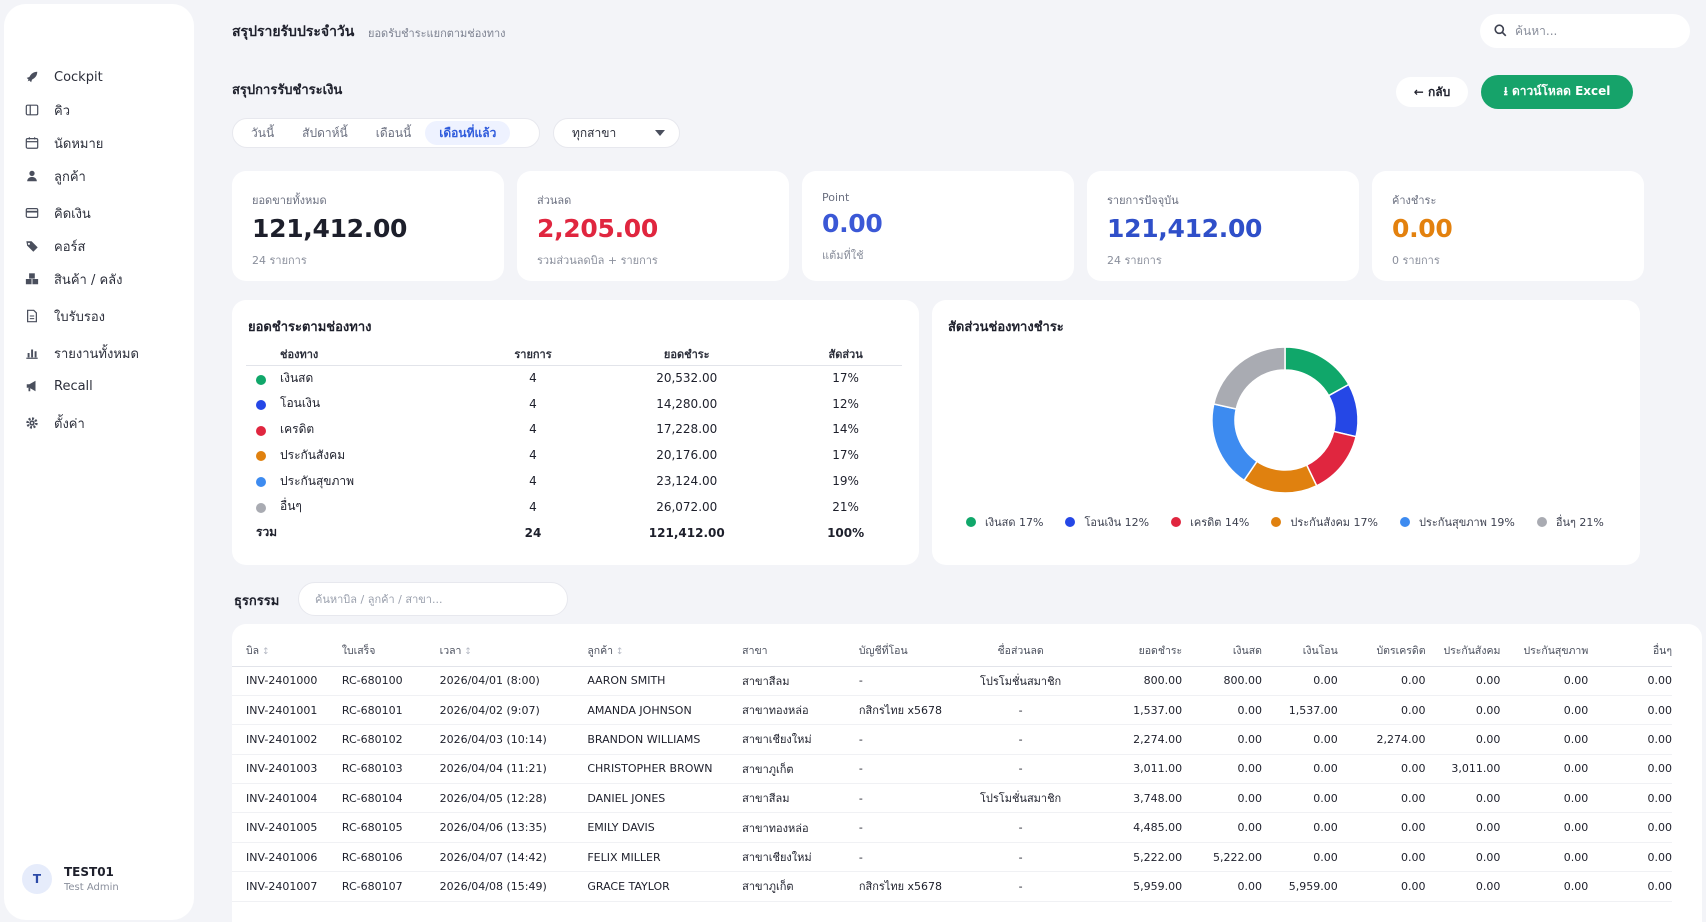 This screenshot has width=1706, height=922. Describe the element at coordinates (1133, 710) in the screenshot. I see `table-cell: 1,537.00` at that location.